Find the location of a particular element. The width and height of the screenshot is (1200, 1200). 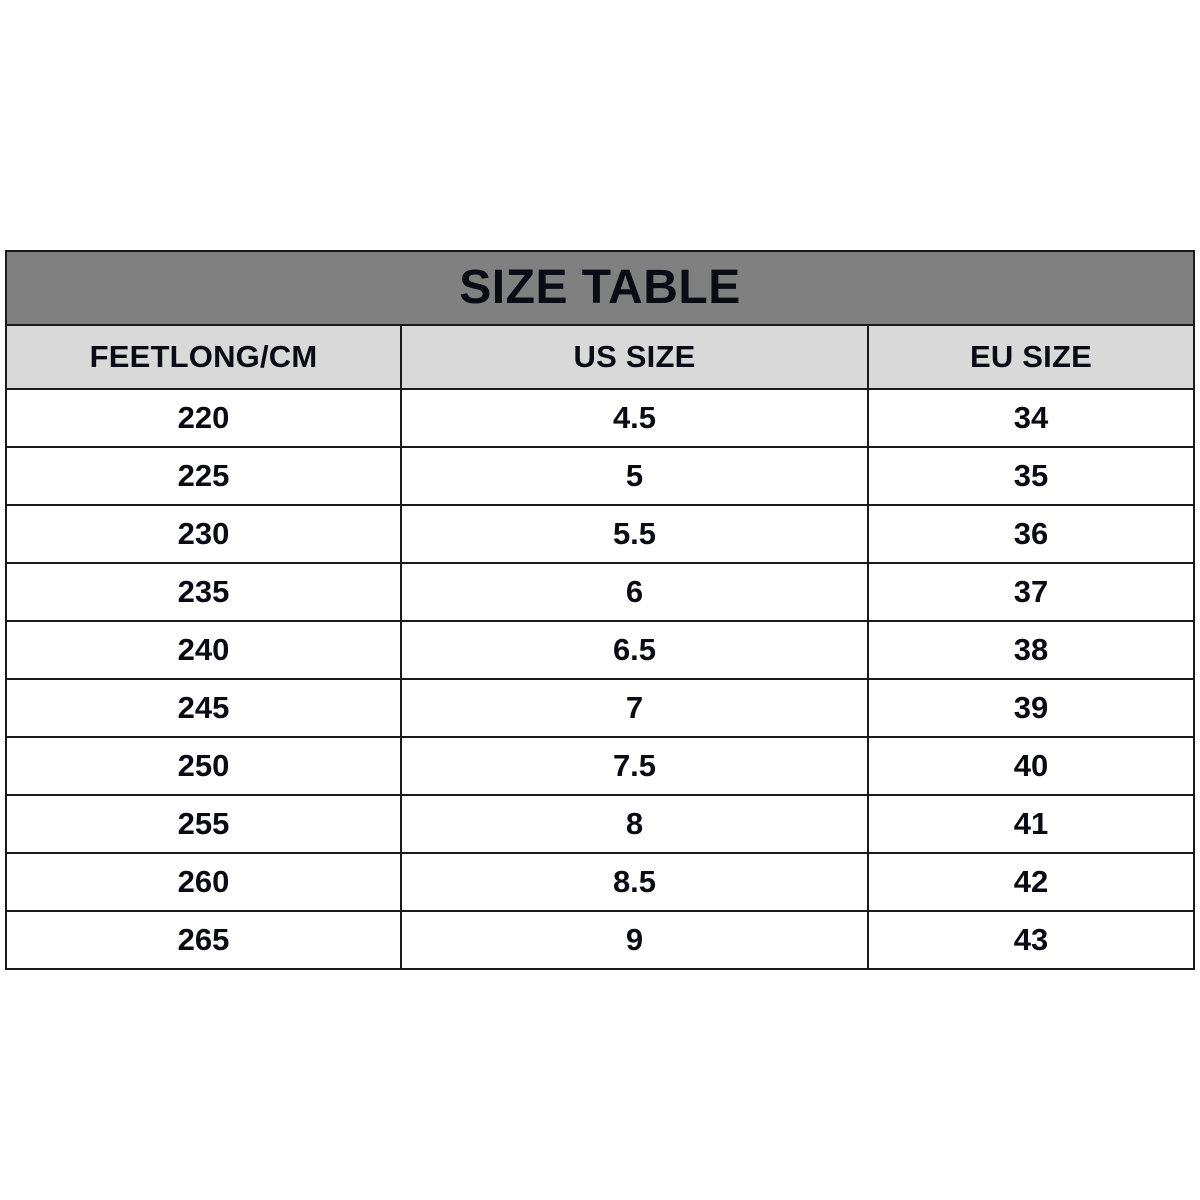

table-row: 255 8 41 is located at coordinates (600, 824).